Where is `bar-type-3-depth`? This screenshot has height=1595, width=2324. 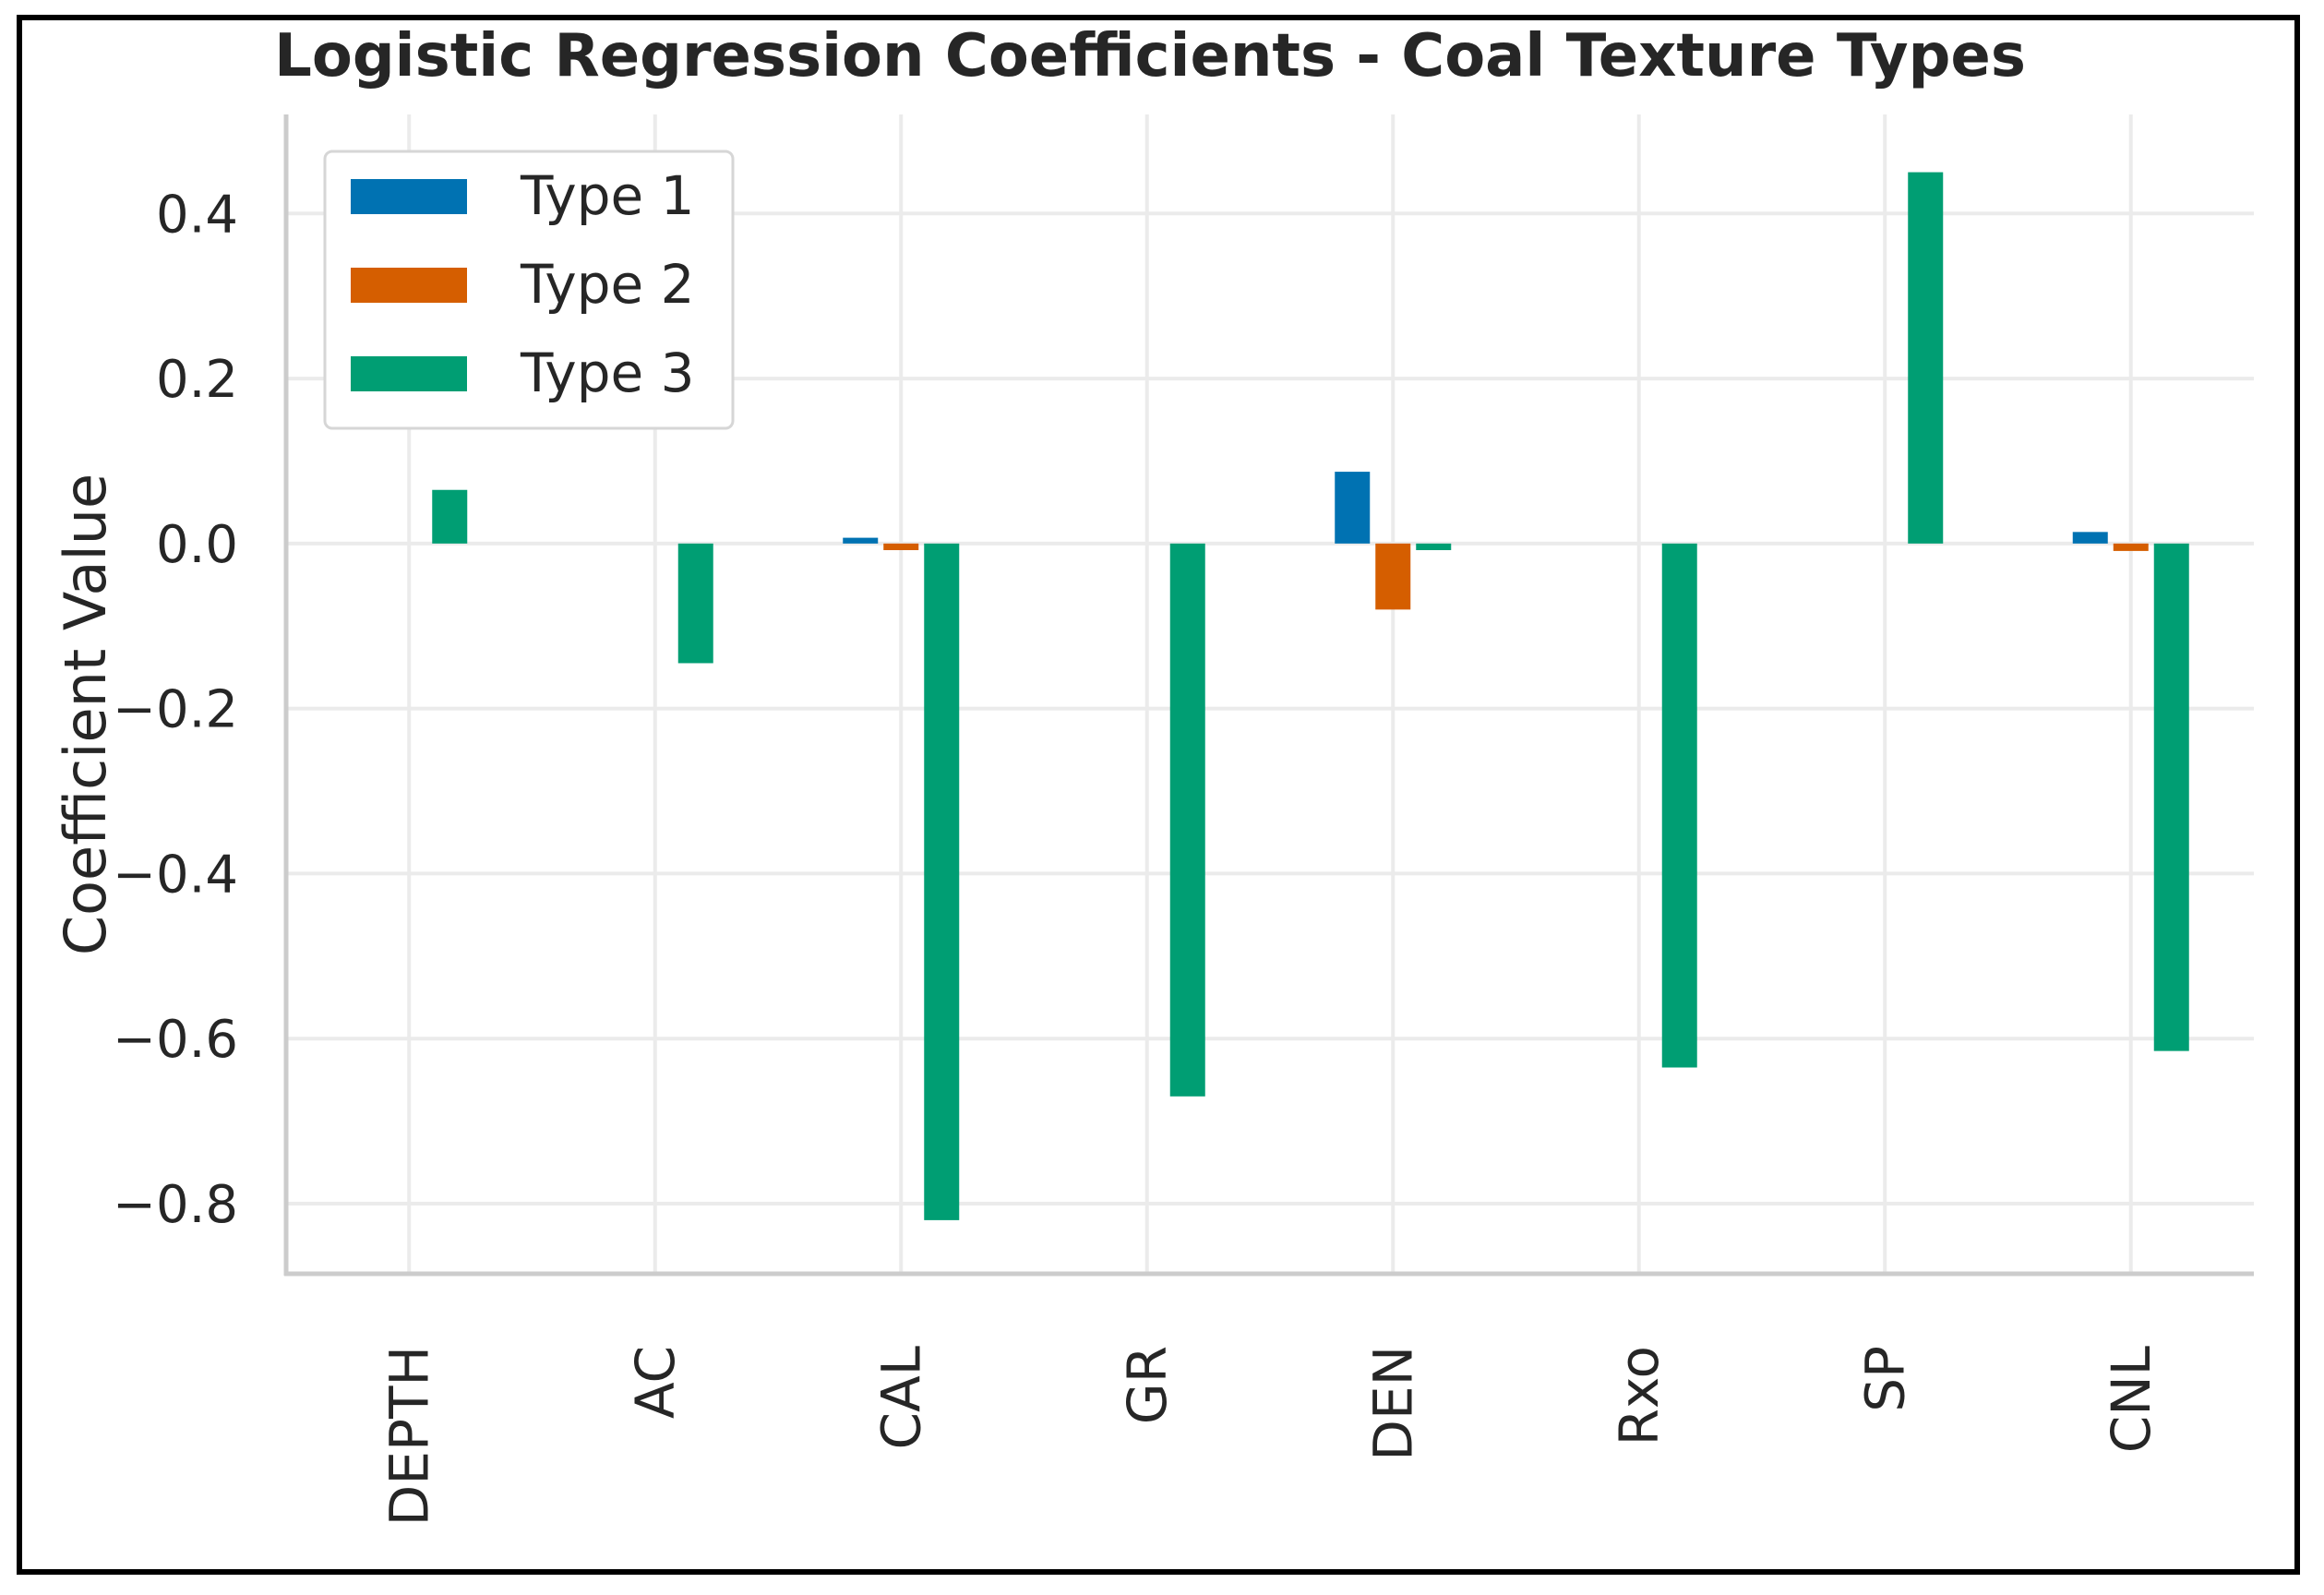
bar-type-3-depth is located at coordinates (450, 516).